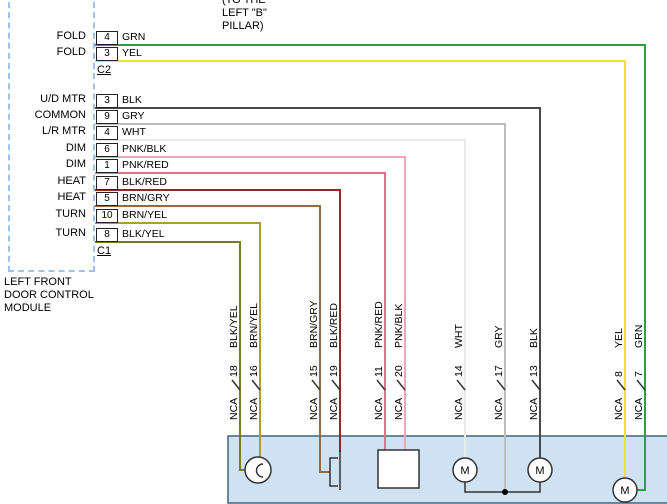  What do you see at coordinates (144, 215) in the screenshot?
I see `wire-color-code: BRN/YEL` at bounding box center [144, 215].